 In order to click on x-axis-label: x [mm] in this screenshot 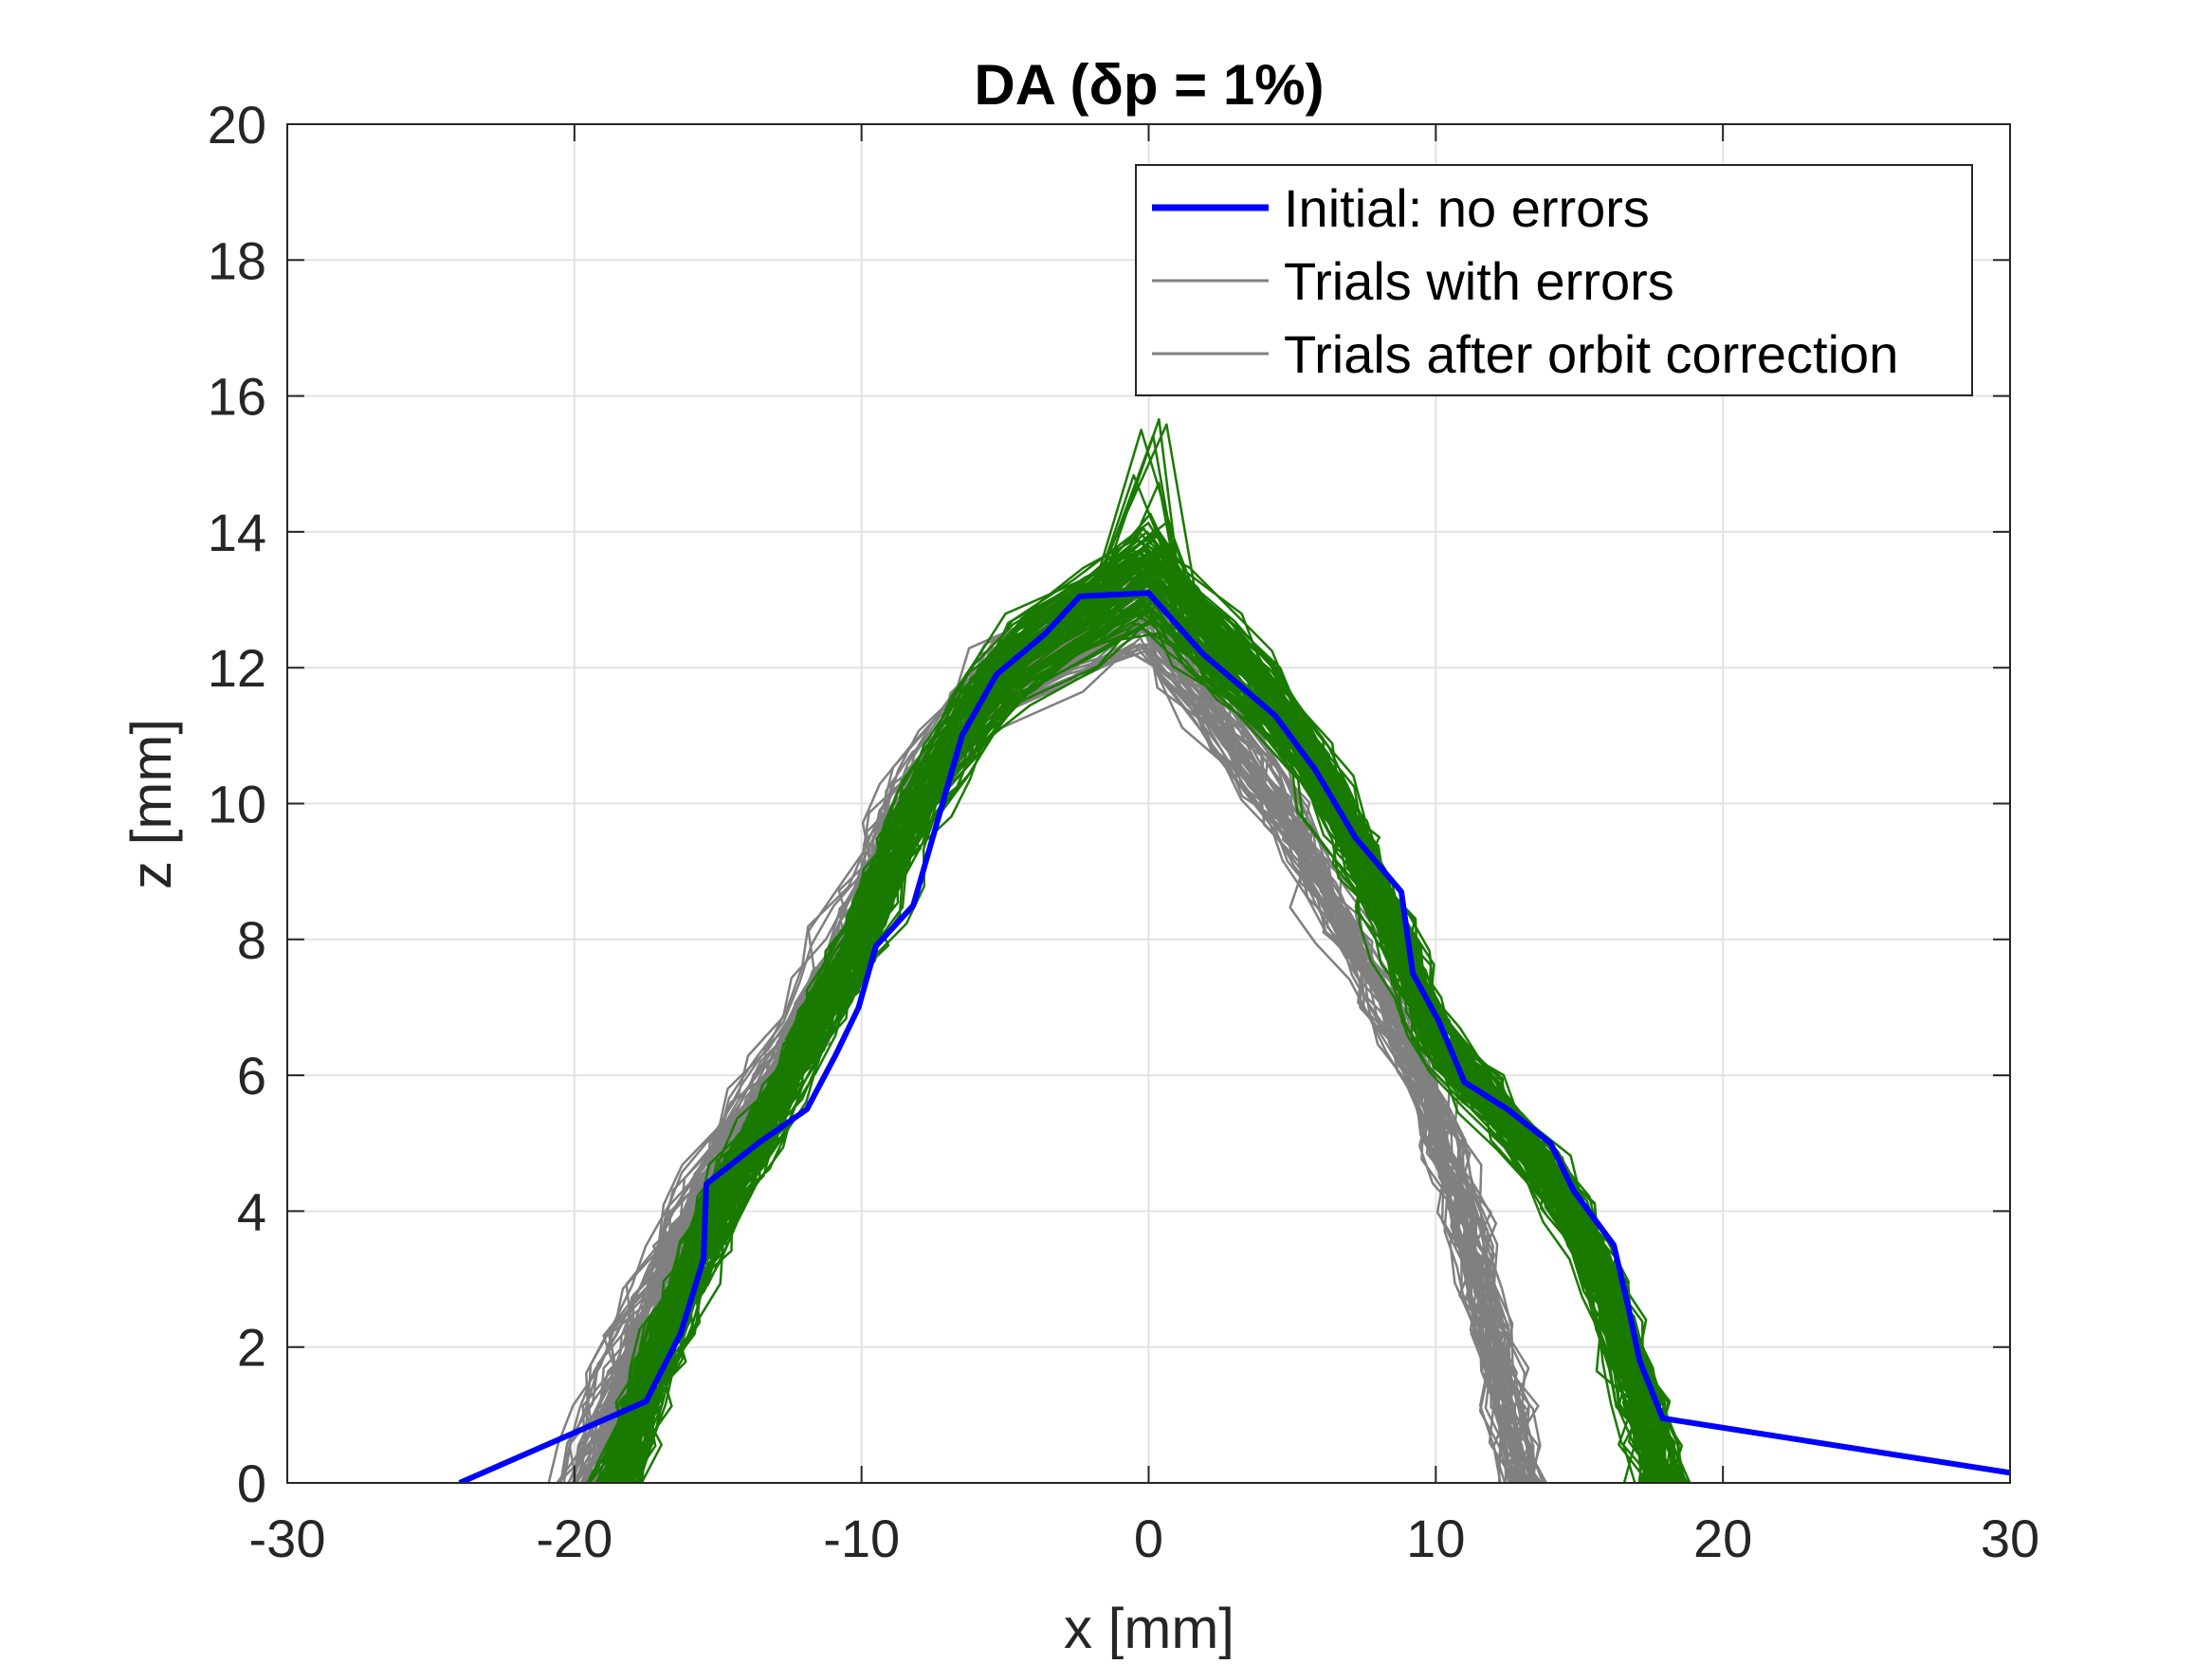, I will do `click(1149, 1628)`.